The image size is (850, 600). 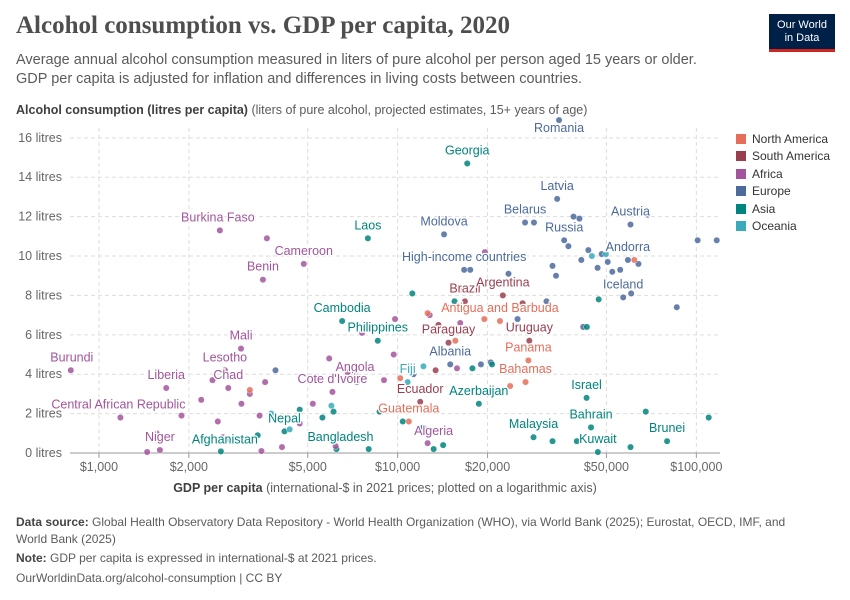 What do you see at coordinates (783, 227) in the screenshot?
I see `legend-item: Oceania` at bounding box center [783, 227].